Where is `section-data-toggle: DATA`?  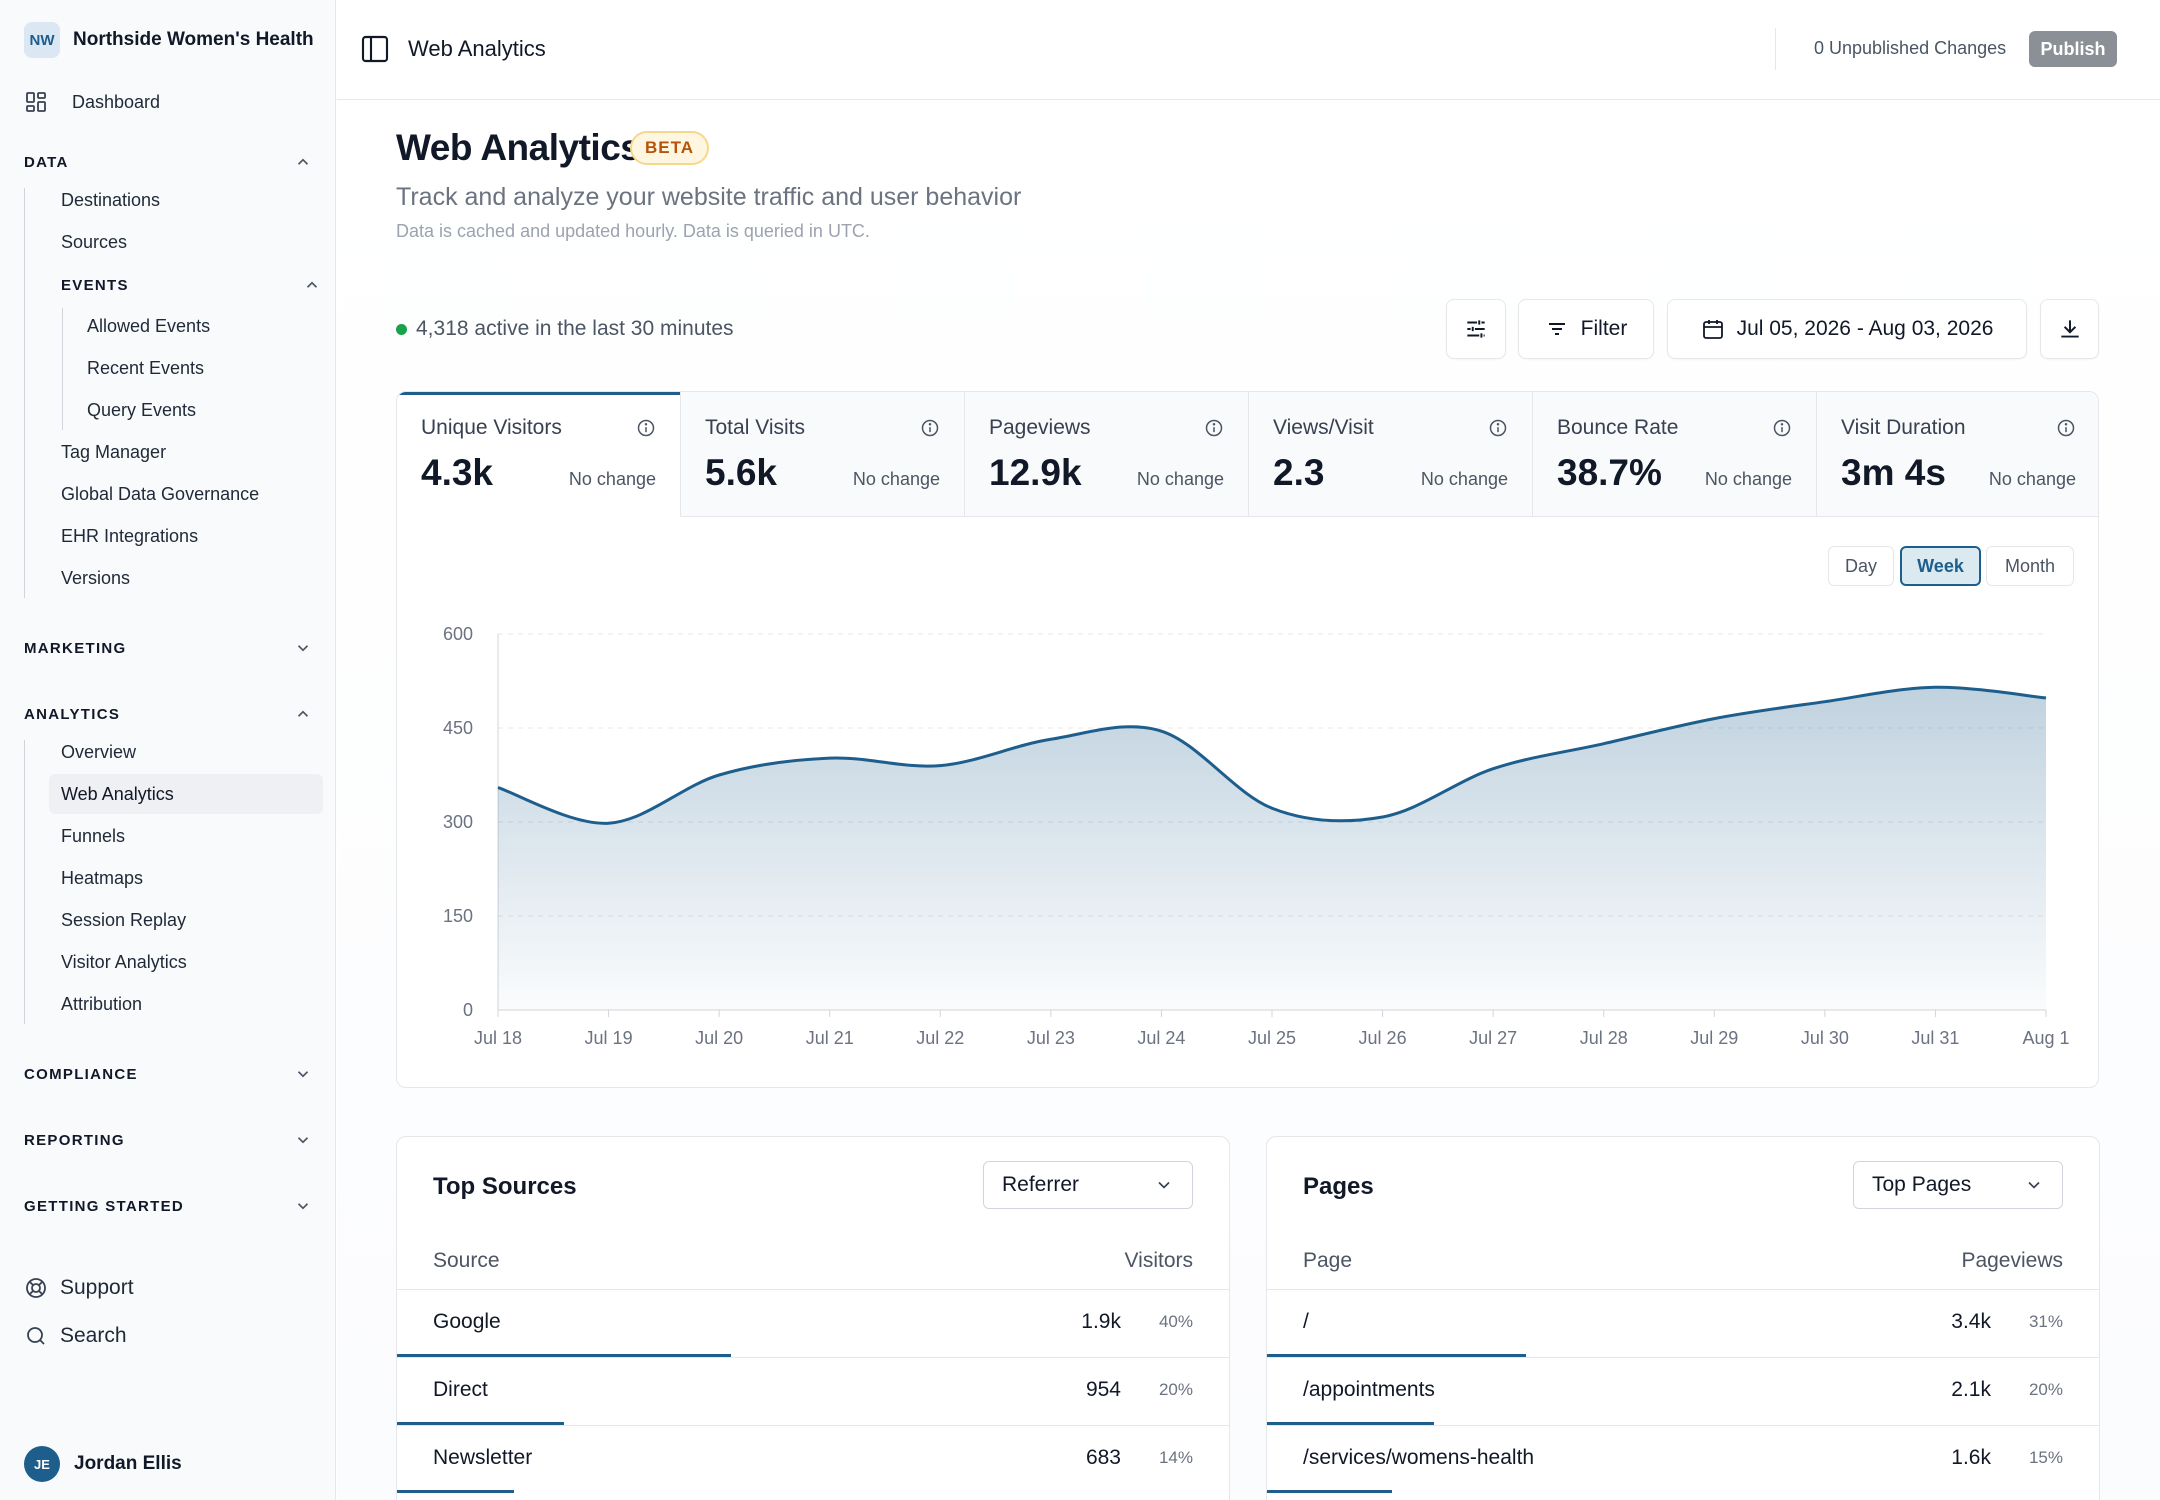
section-data-toggle: DATA is located at coordinates (168, 162).